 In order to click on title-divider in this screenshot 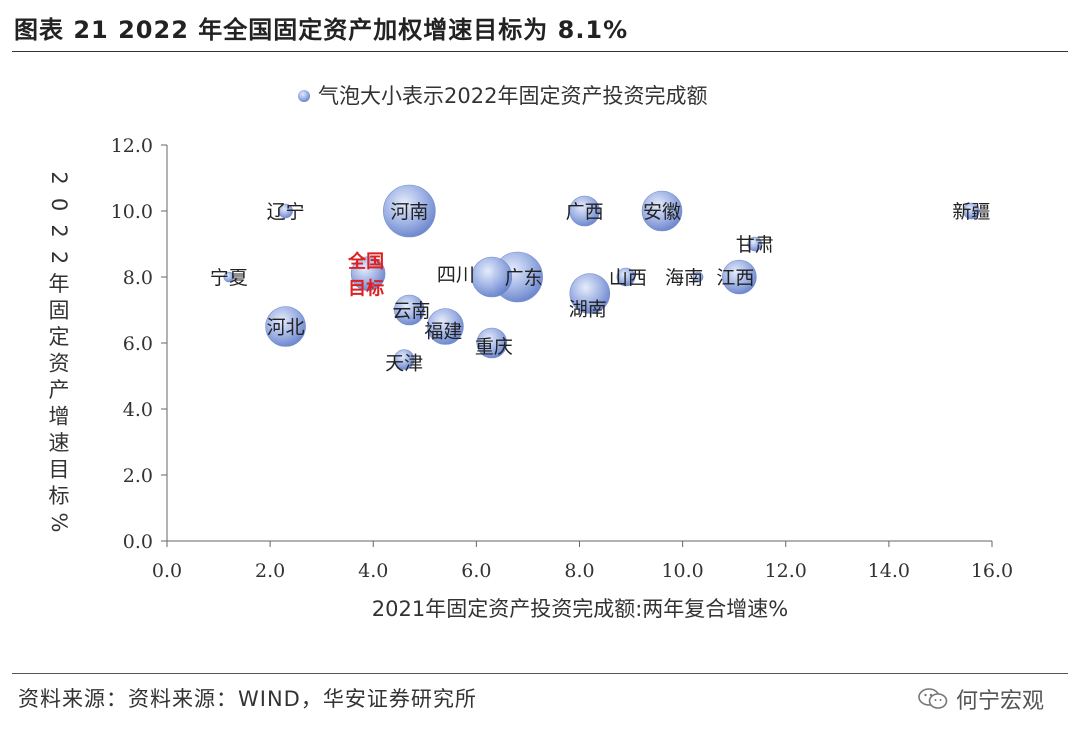, I will do `click(540, 51)`.